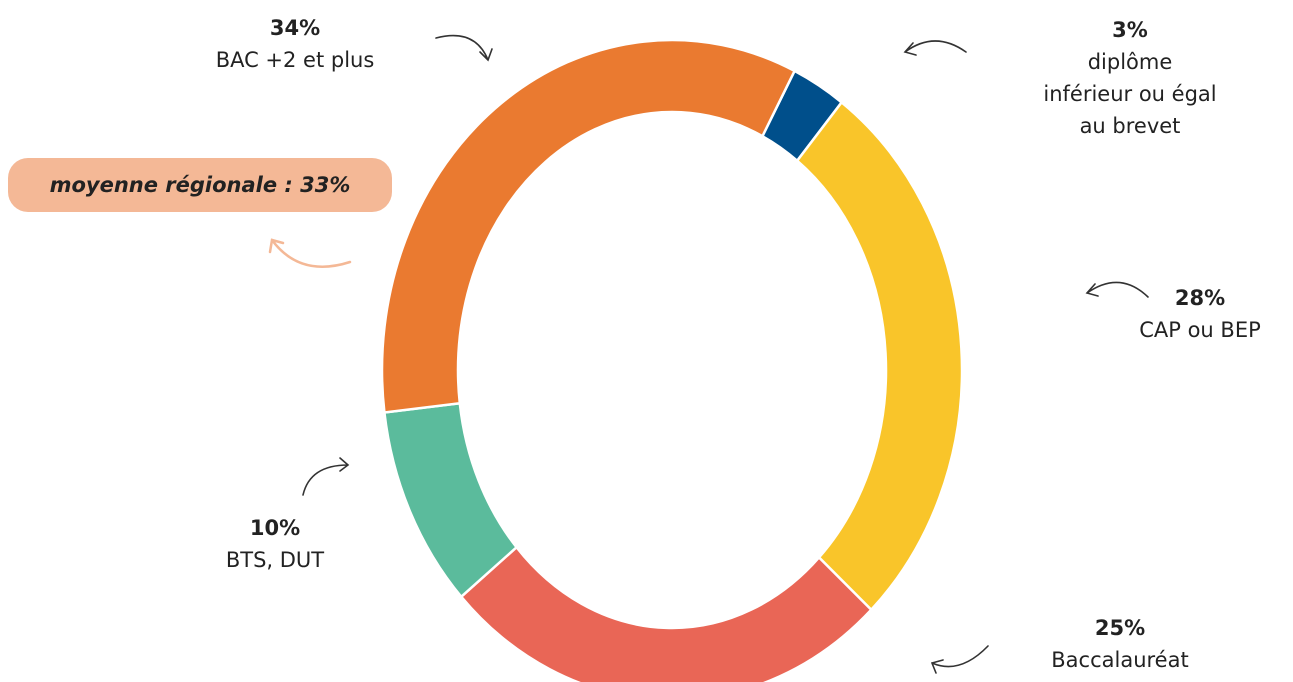 This screenshot has height=682, width=1293. Describe the element at coordinates (1130, 94) in the screenshot. I see `category-label: diplôme inférieur ou égal au brevet` at that location.